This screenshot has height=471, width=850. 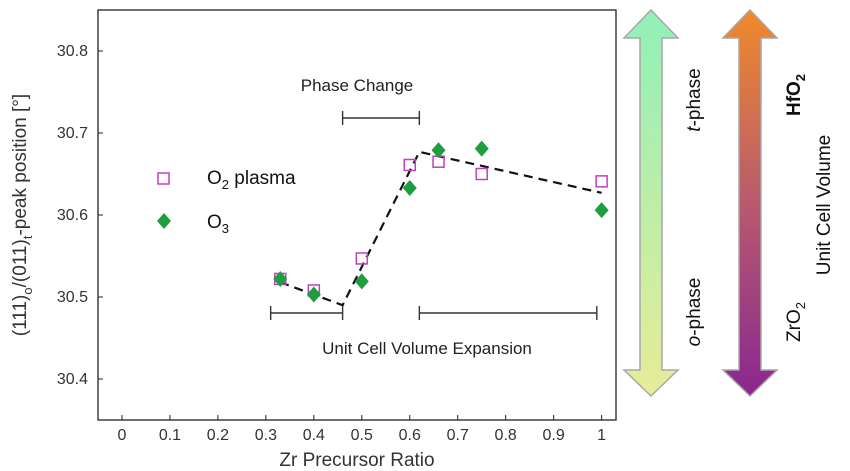 I want to click on phase-bottom-label: o-phase, so click(x=694, y=312).